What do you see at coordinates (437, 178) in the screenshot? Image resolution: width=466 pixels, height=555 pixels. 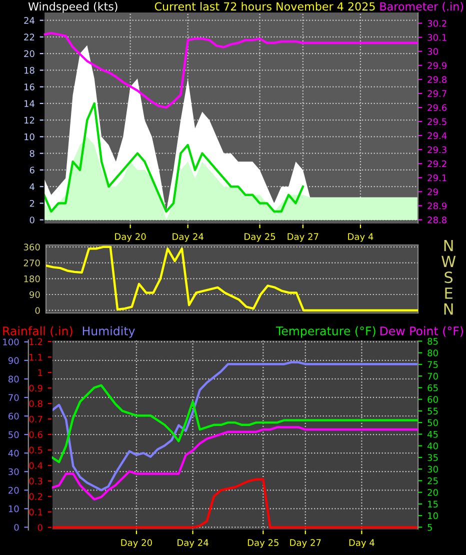 I see `y2-tick-label: 29.1` at bounding box center [437, 178].